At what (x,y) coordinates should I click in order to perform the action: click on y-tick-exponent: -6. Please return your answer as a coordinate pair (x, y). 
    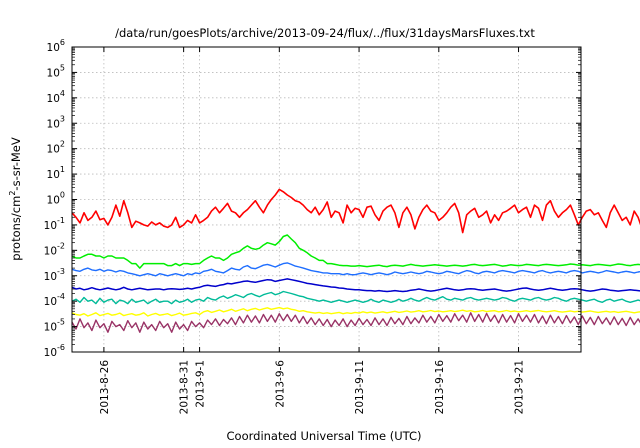
    Looking at the image, I should click on (61, 347).